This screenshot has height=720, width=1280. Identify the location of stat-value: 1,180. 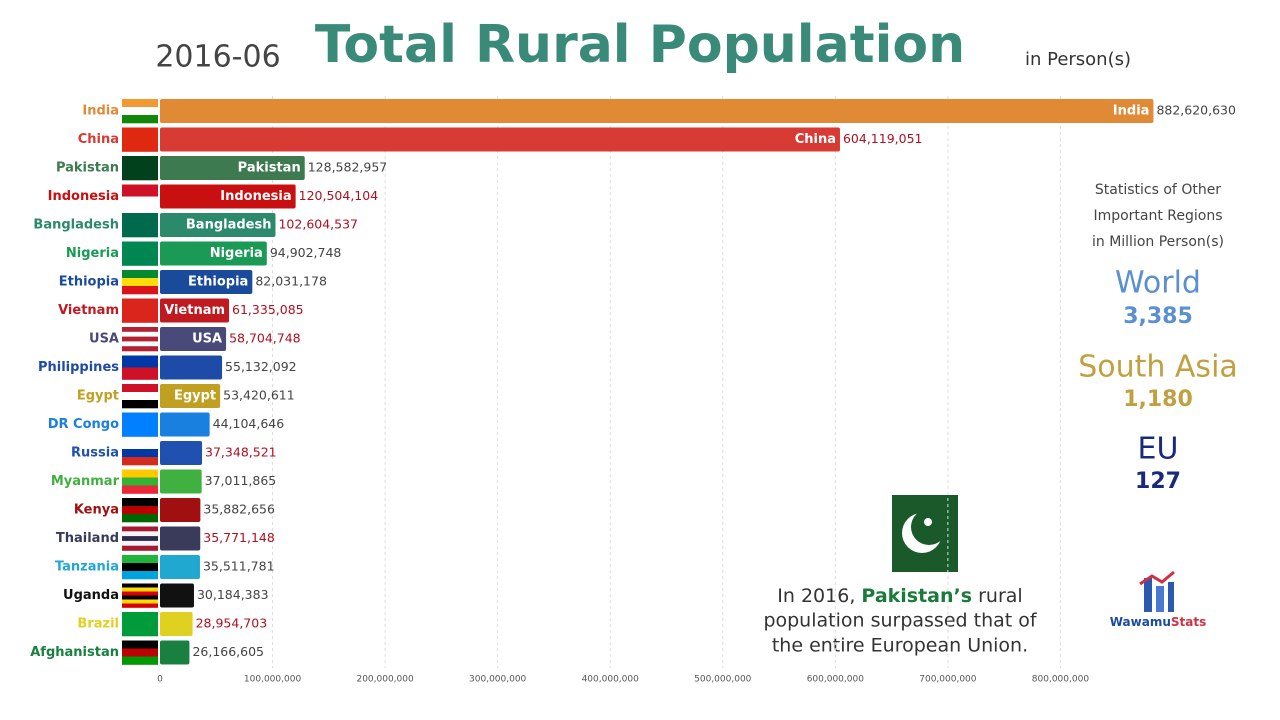
(1158, 399).